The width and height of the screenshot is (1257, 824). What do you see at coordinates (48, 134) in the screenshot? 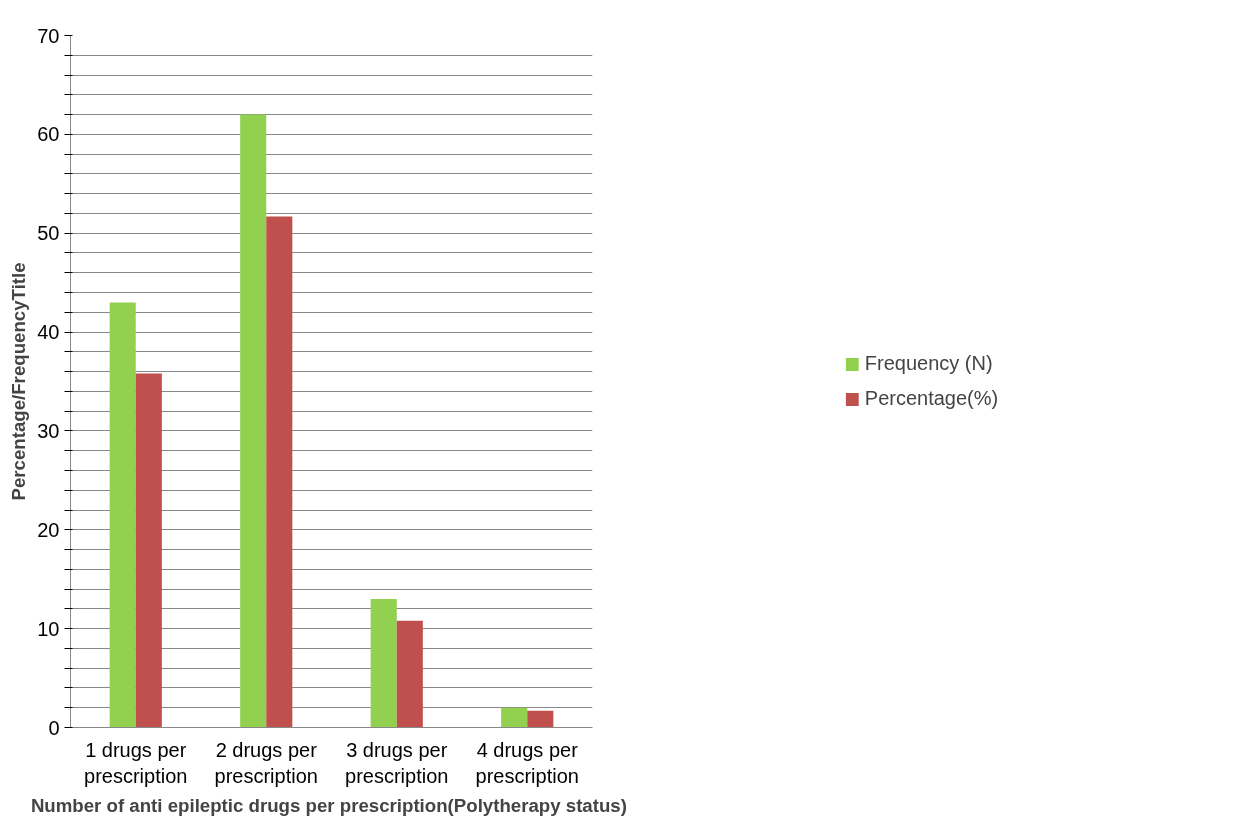
I see `y-tick-label: 60` at bounding box center [48, 134].